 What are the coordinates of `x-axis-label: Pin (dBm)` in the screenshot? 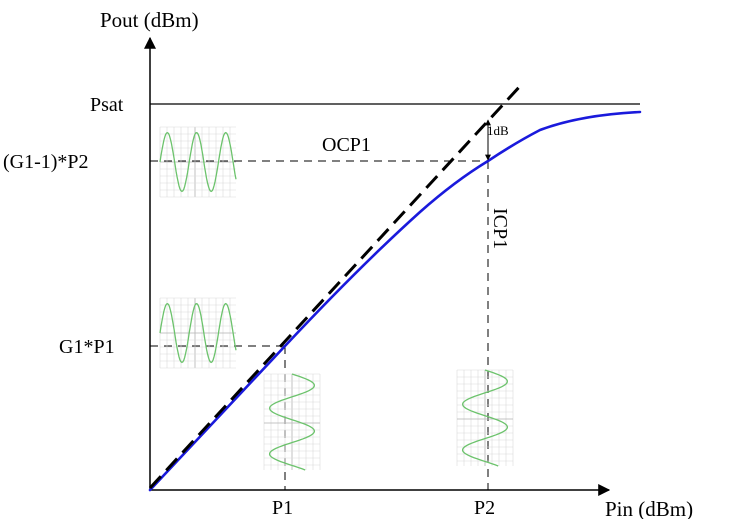 It's located at (649, 508).